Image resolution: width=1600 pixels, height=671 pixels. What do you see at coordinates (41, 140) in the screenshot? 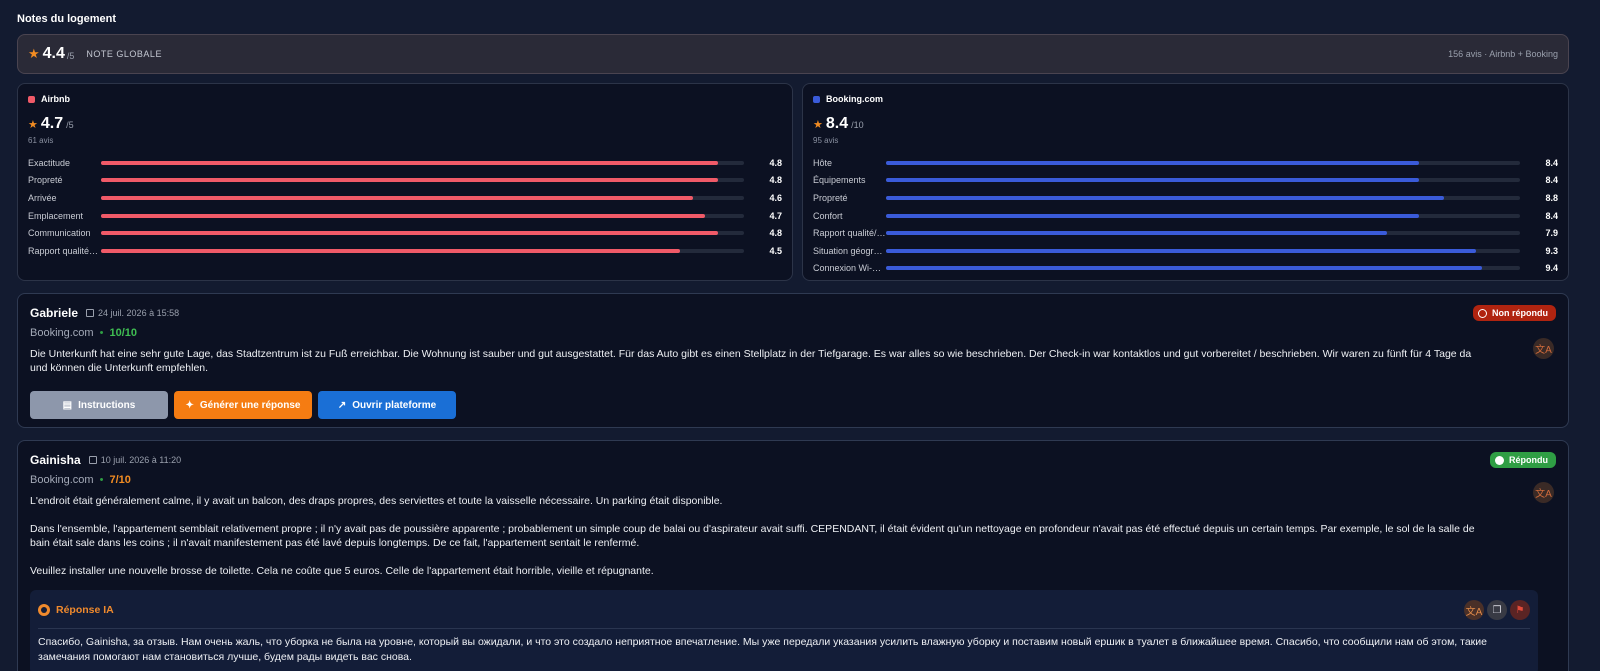
I see `platform-review-count: 61 avis` at bounding box center [41, 140].